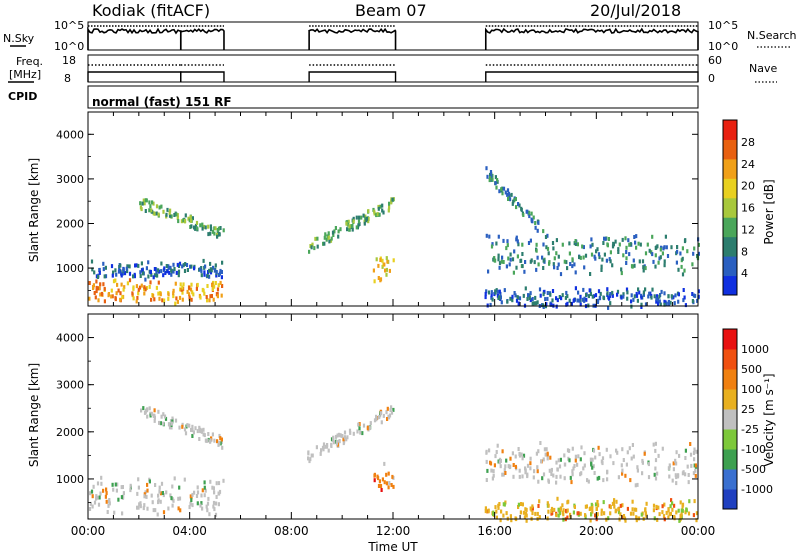 This screenshot has height=554, width=800. What do you see at coordinates (34, 415) in the screenshot?
I see `velocity-ylabel: Slant Range [km]` at bounding box center [34, 415].